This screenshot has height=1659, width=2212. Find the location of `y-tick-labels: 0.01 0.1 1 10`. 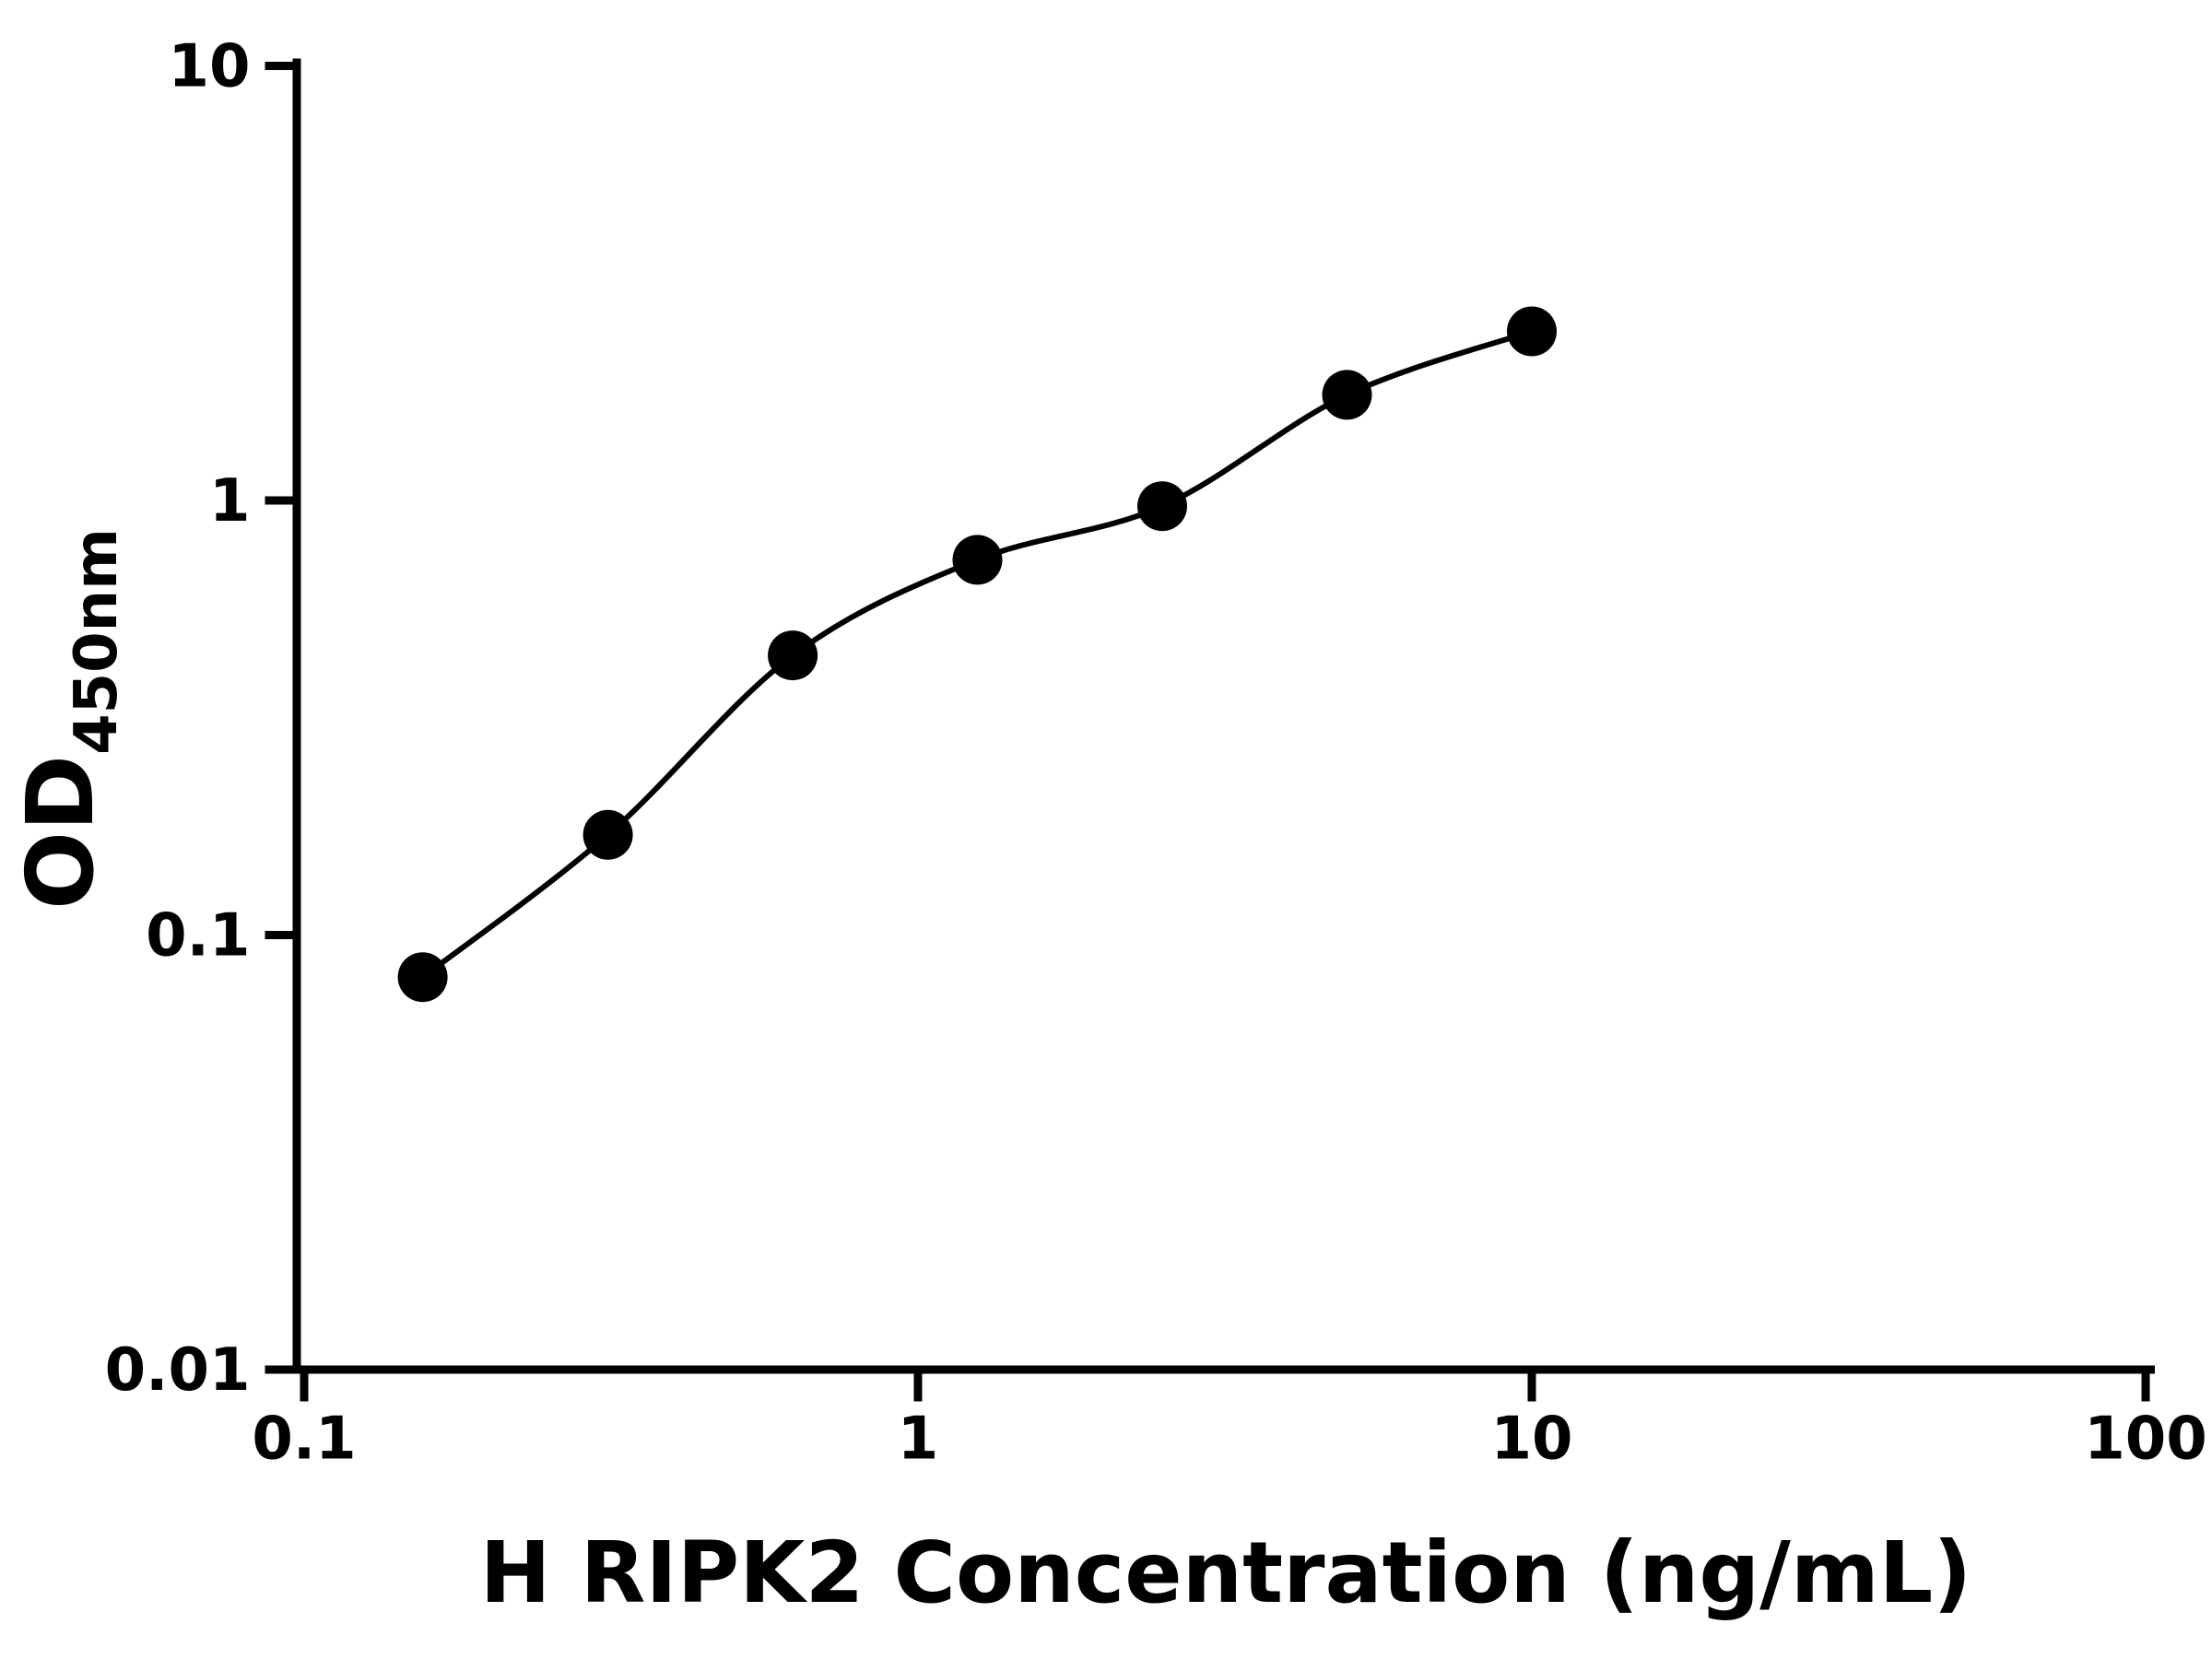

y-tick-labels: 0.01 0.1 1 10 is located at coordinates (178, 719).